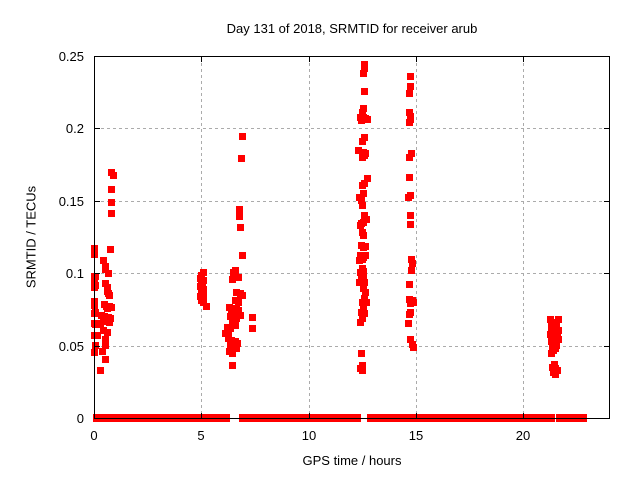  Describe the element at coordinates (71, 346) in the screenshot. I see `y-tick-label: 0.05` at that location.